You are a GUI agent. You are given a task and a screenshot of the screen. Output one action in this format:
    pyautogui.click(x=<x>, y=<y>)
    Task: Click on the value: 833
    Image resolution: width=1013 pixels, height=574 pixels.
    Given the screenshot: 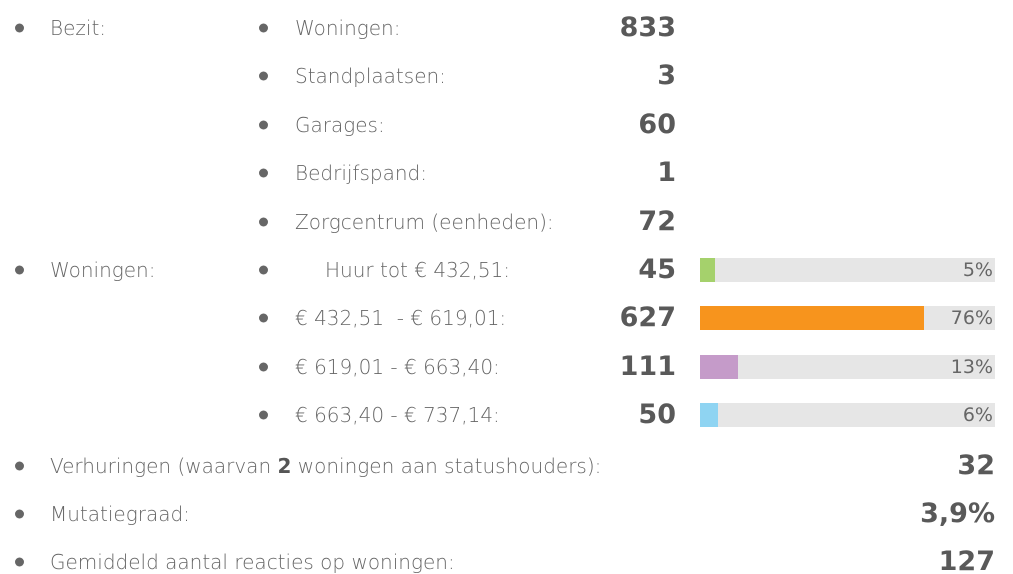 What is the action you would take?
    pyautogui.click(x=647, y=27)
    